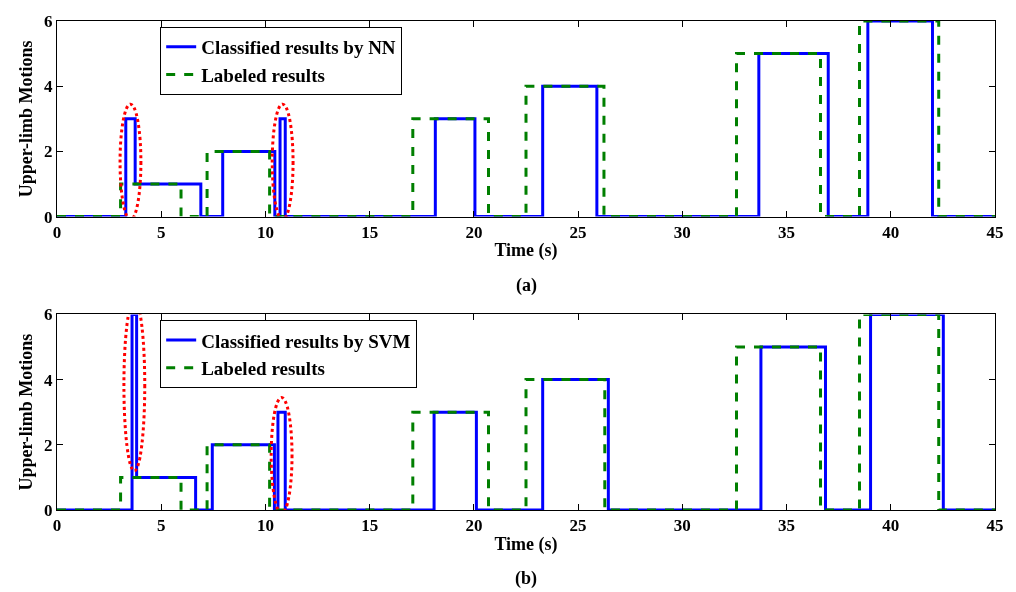  Describe the element at coordinates (298, 48) in the screenshot. I see `legend-label: Classified results by NN` at that location.